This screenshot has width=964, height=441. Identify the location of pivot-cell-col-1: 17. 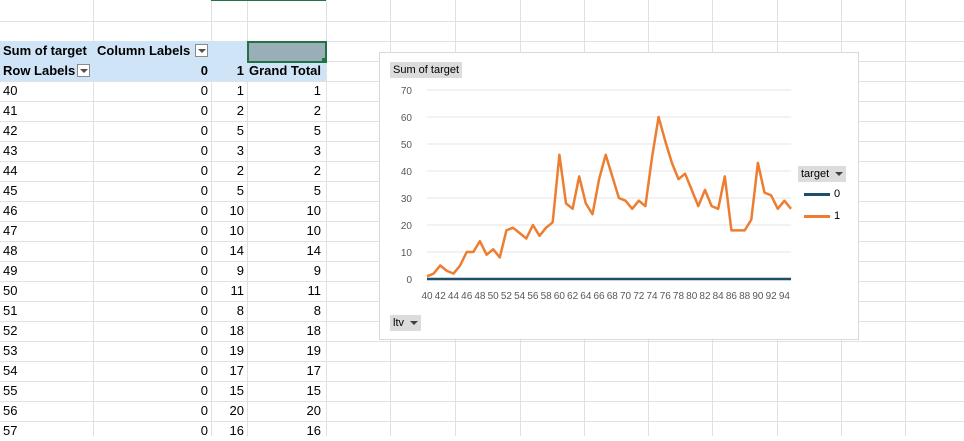
(236, 370).